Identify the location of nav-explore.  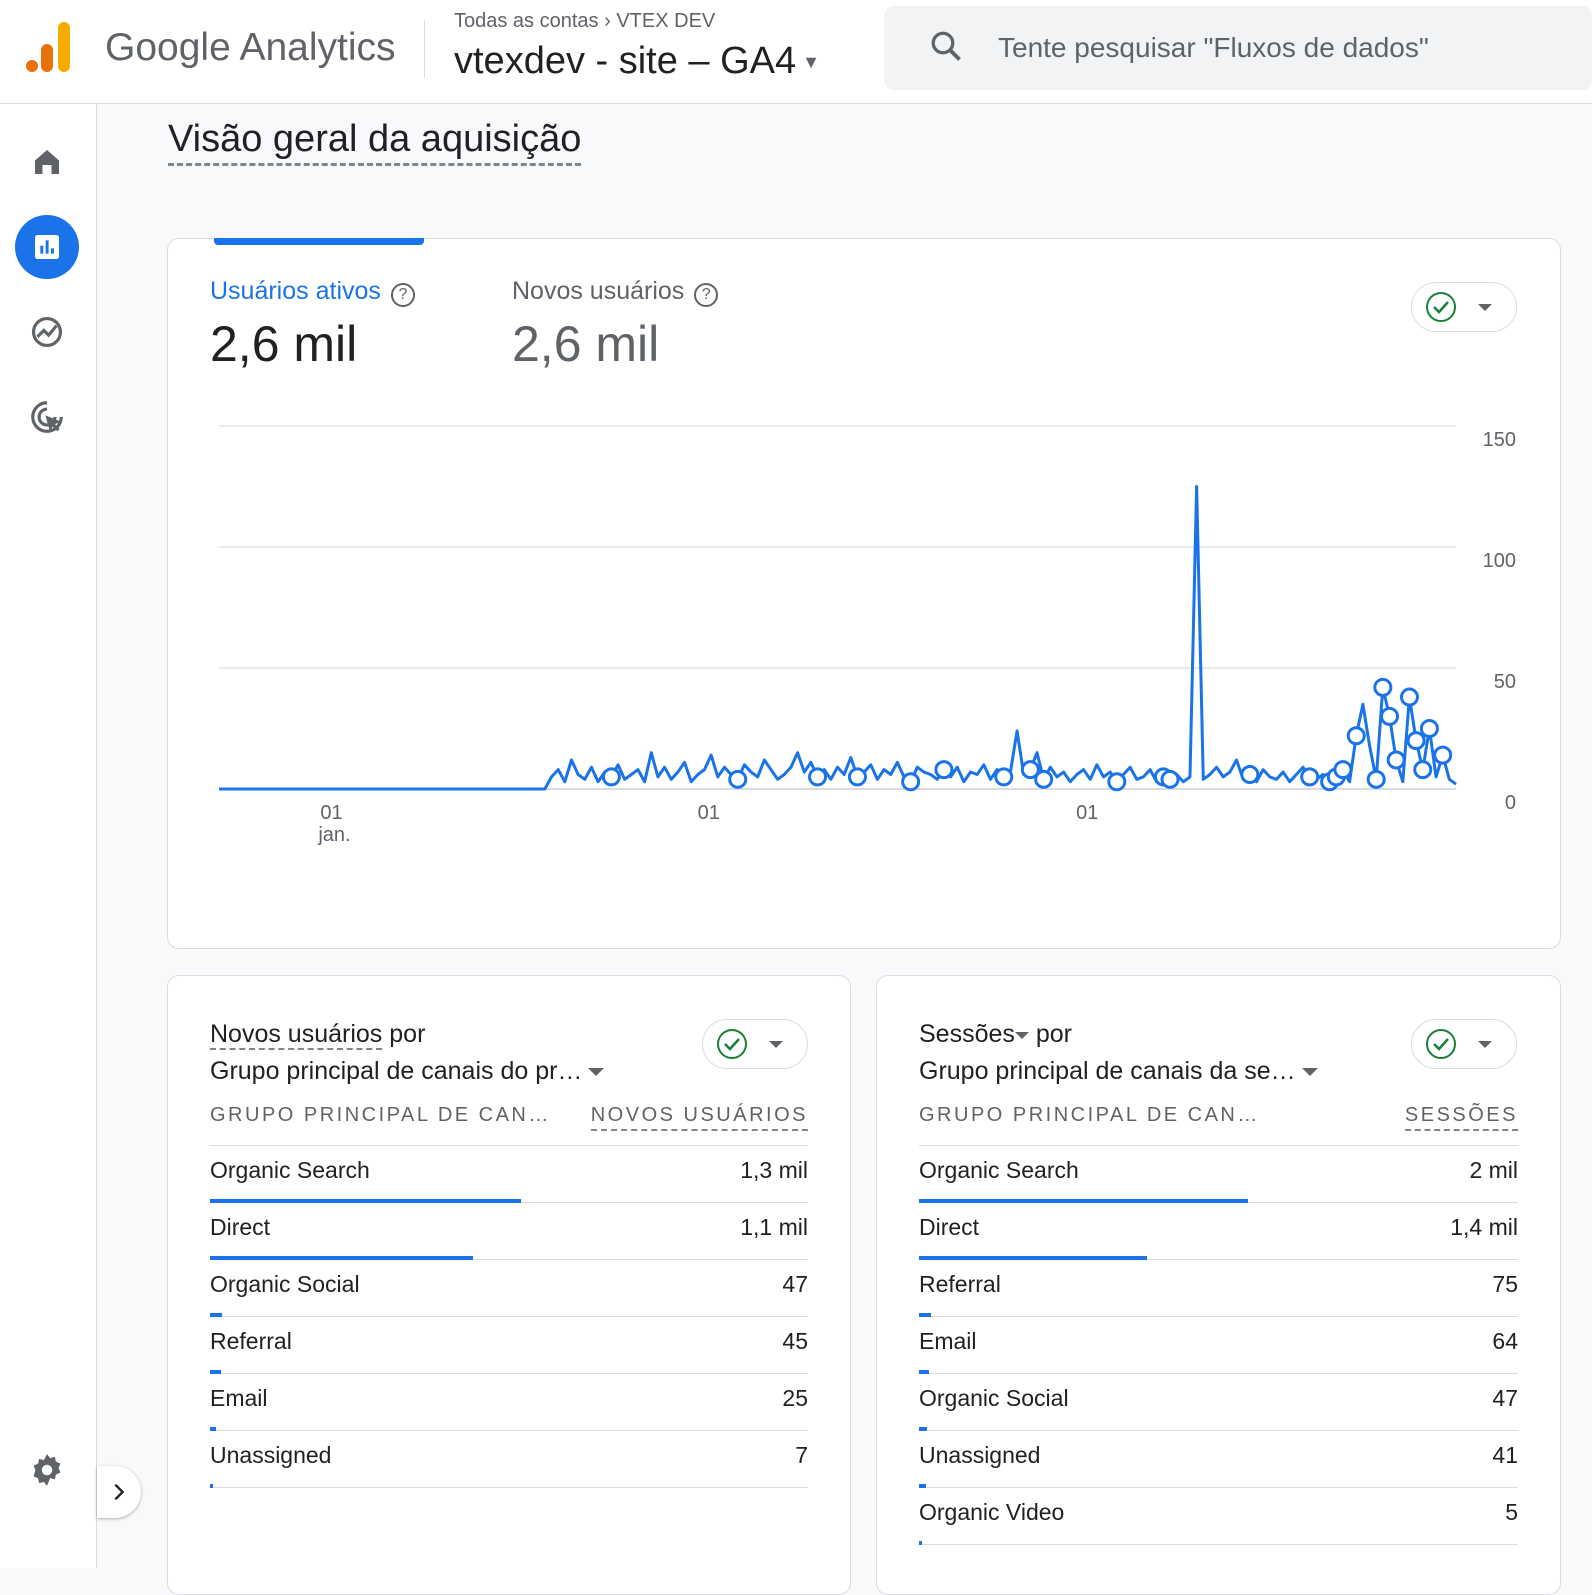
(47, 332).